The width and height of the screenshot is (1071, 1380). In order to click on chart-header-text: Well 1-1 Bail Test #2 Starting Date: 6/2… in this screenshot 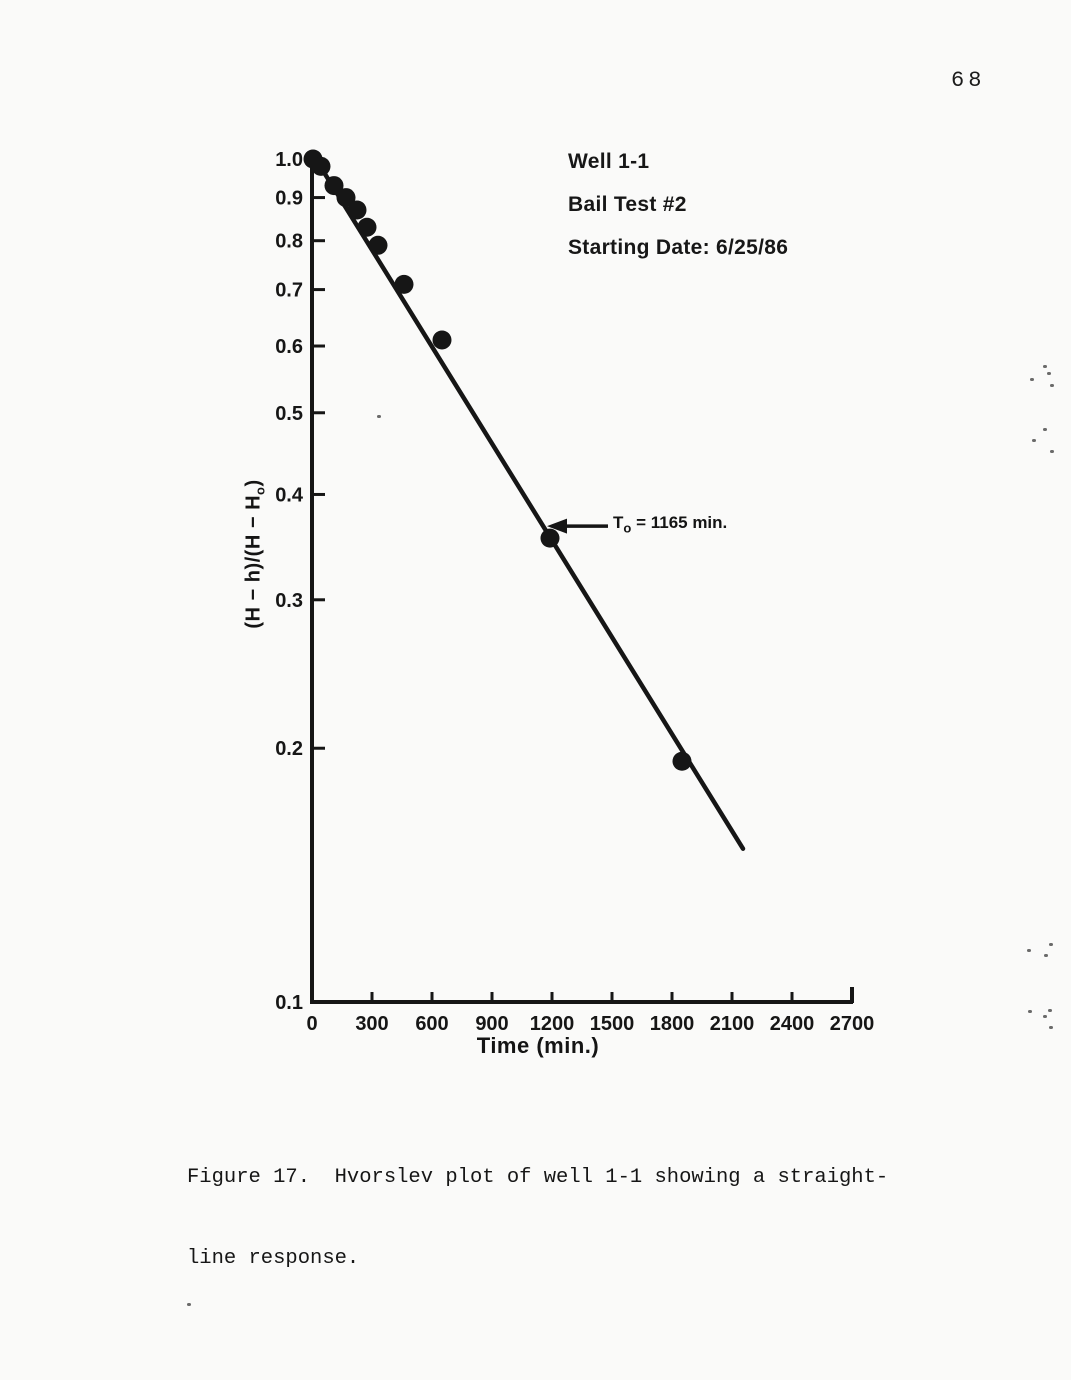, I will do `click(678, 214)`.